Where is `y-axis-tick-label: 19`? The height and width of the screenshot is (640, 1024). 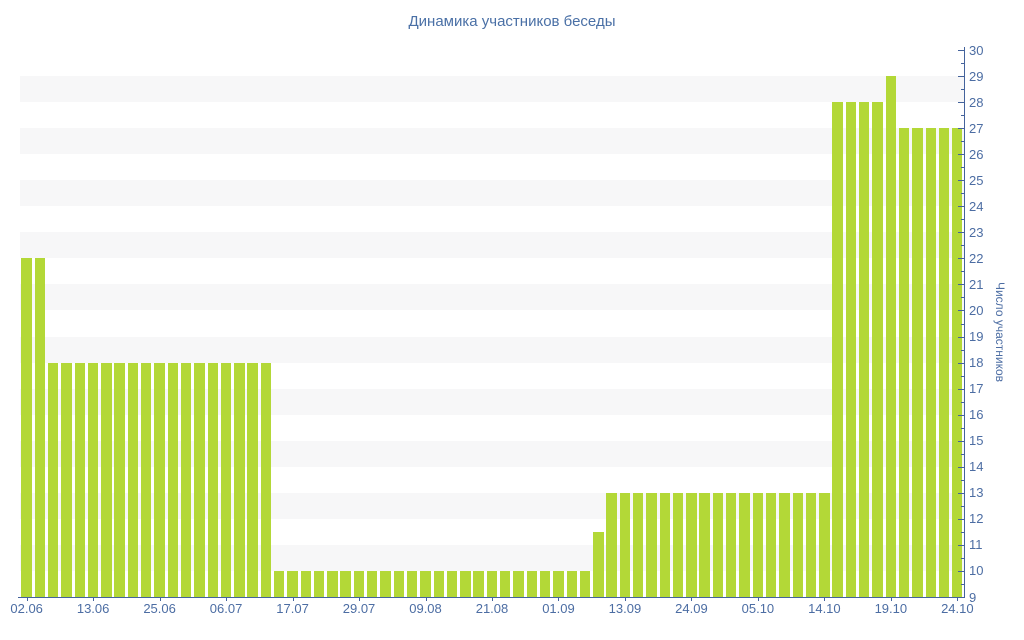 y-axis-tick-label: 19 is located at coordinates (976, 337).